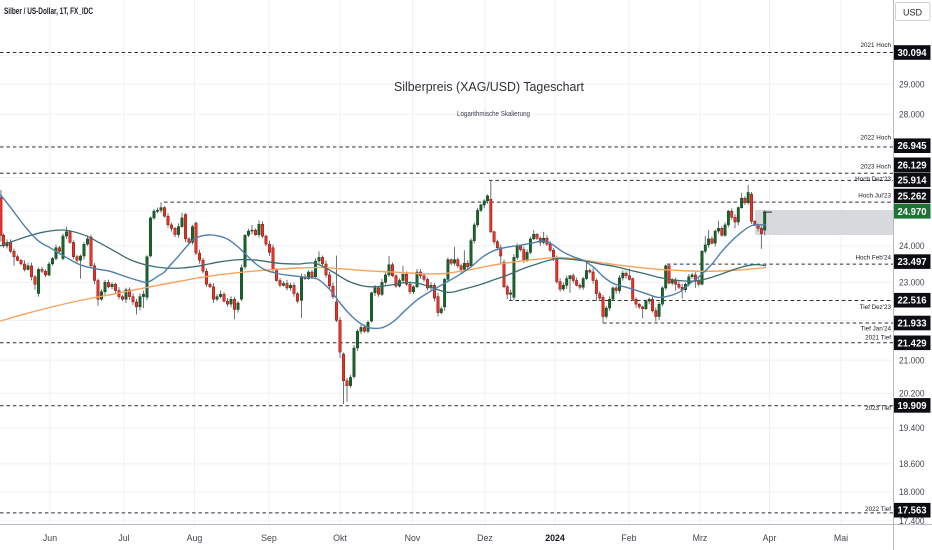 This screenshot has width=932, height=550. I want to click on svg-text: 2024, so click(555, 538).